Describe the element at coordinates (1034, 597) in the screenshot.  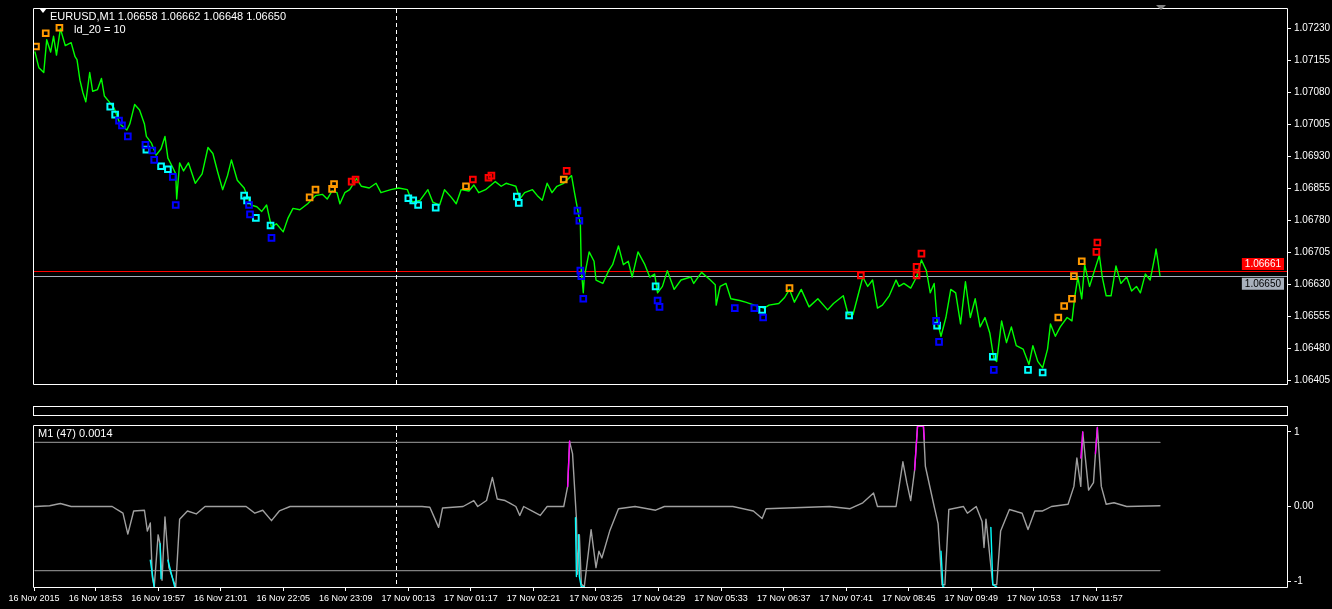
I see `x-tick-label: 17 Nov 10:53` at that location.